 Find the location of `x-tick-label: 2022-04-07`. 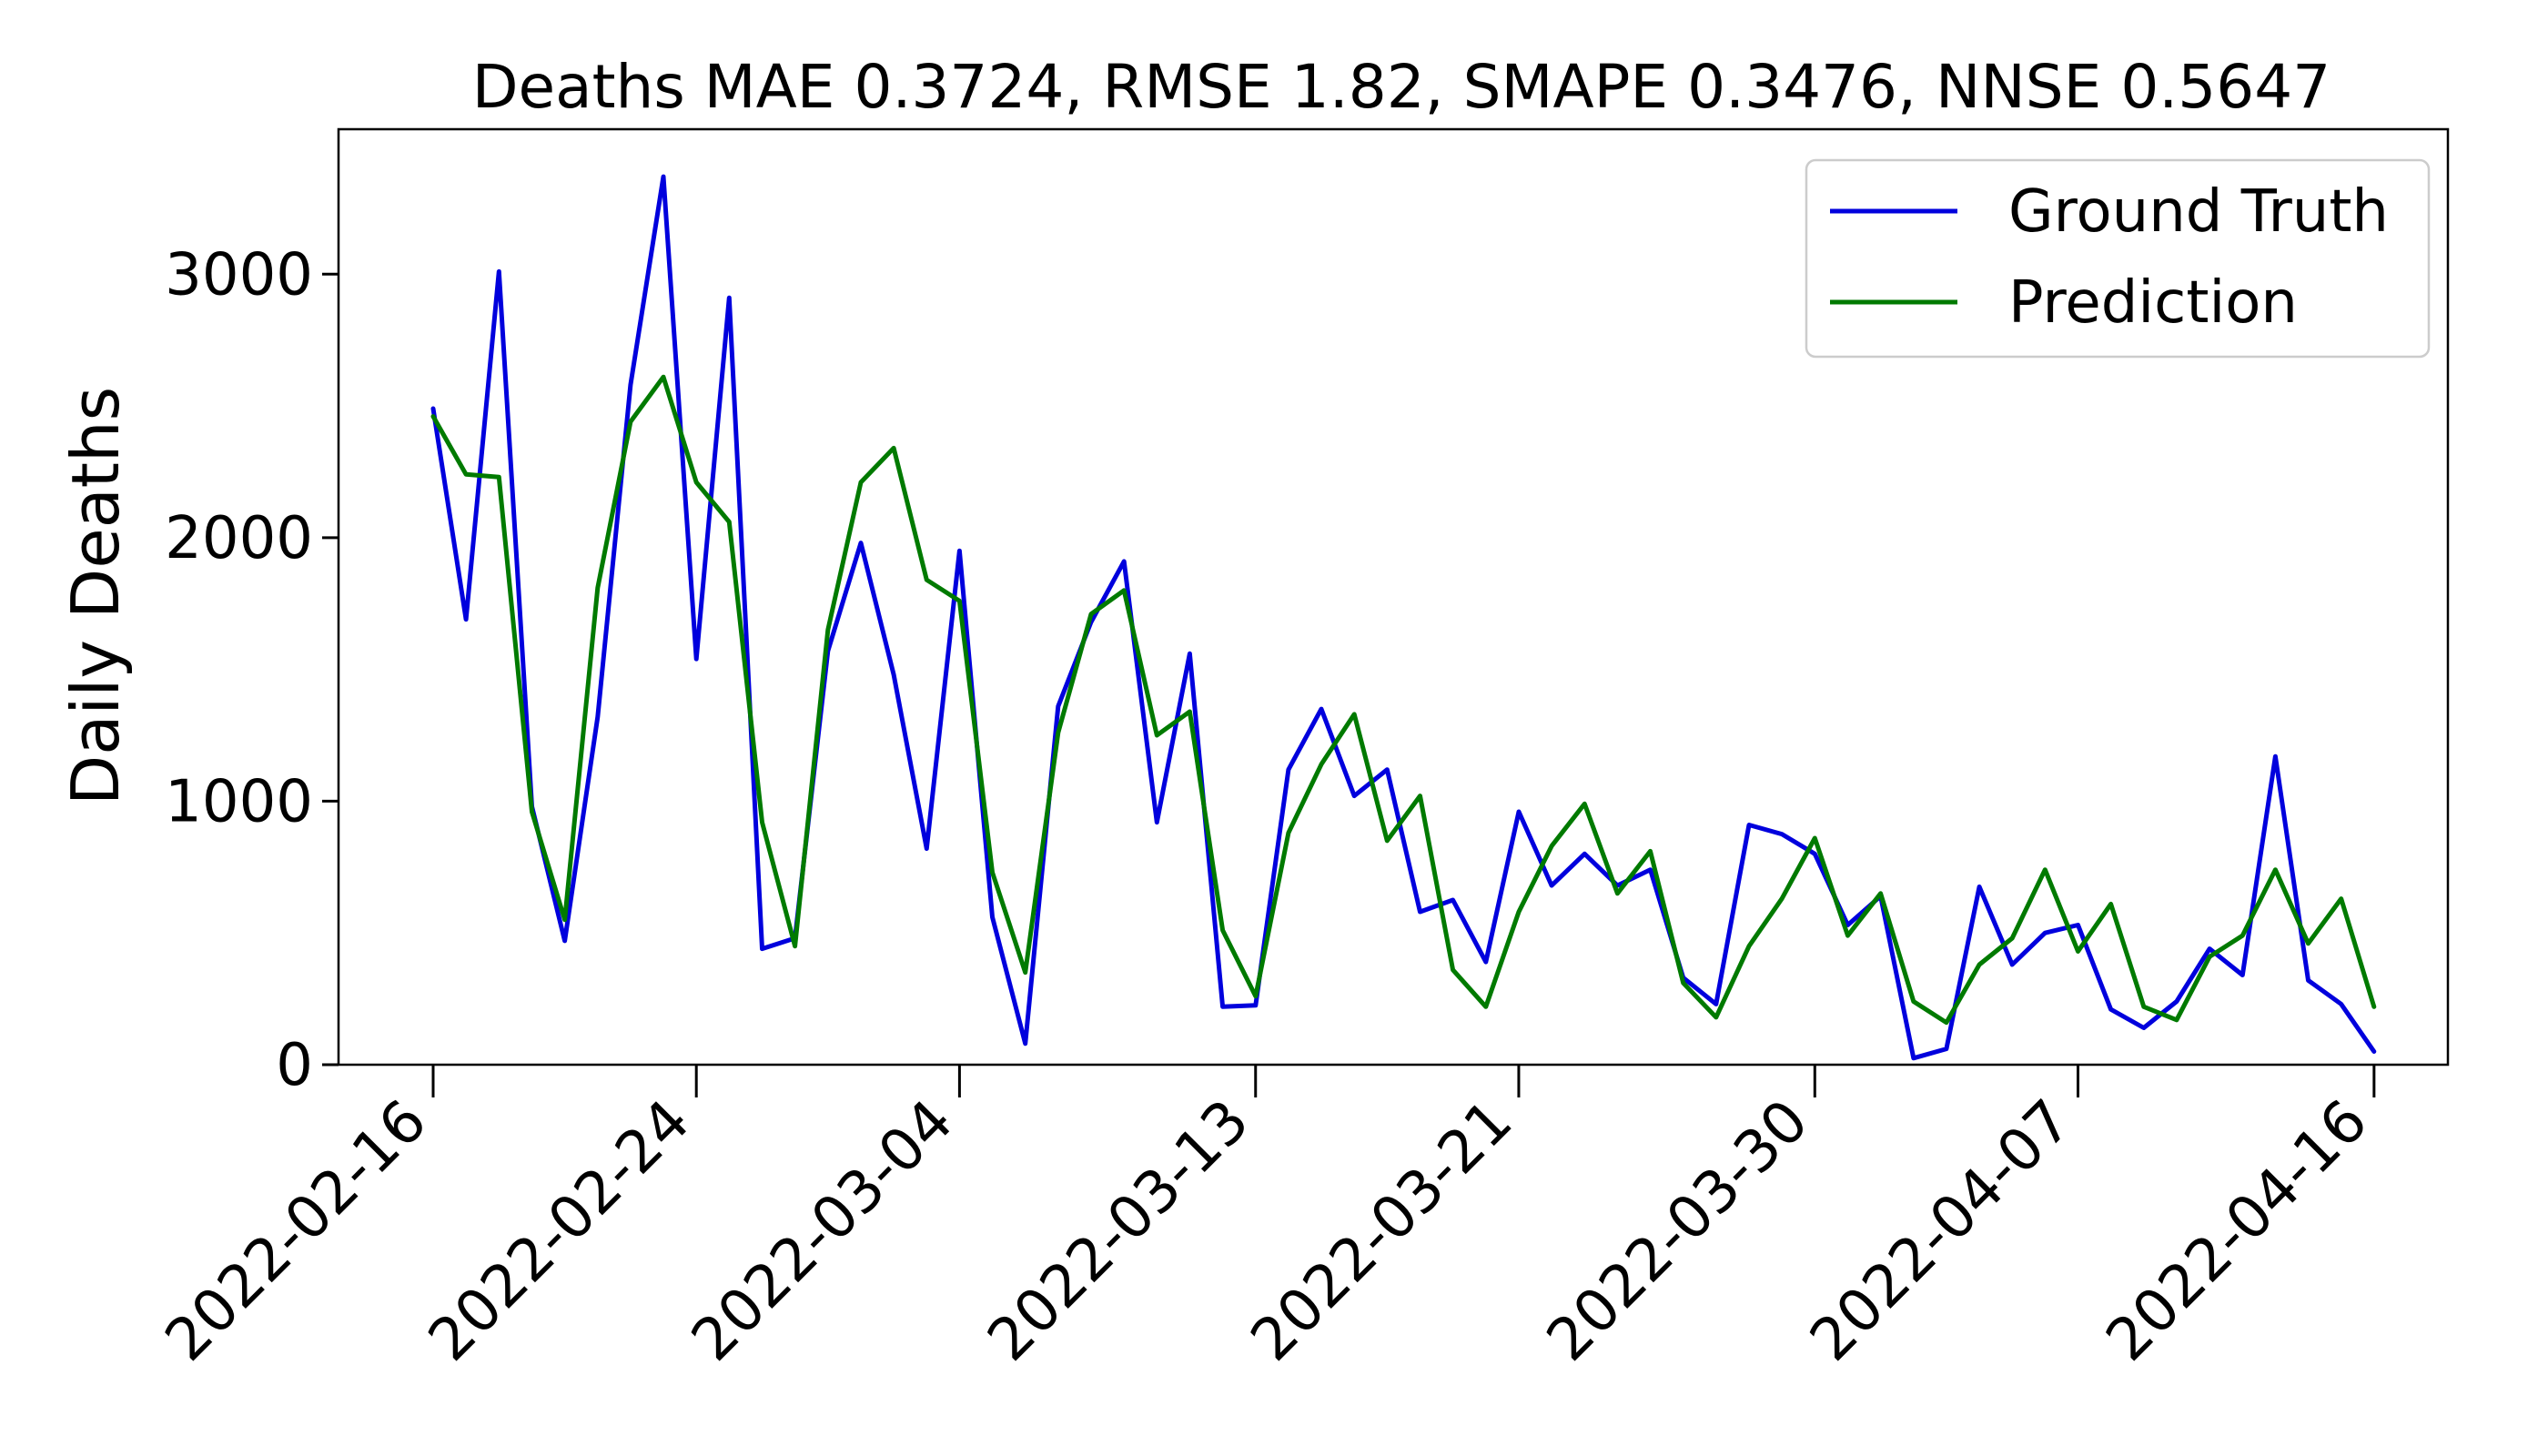

x-tick-label: 2022-04-07 is located at coordinates (1941, 1230).